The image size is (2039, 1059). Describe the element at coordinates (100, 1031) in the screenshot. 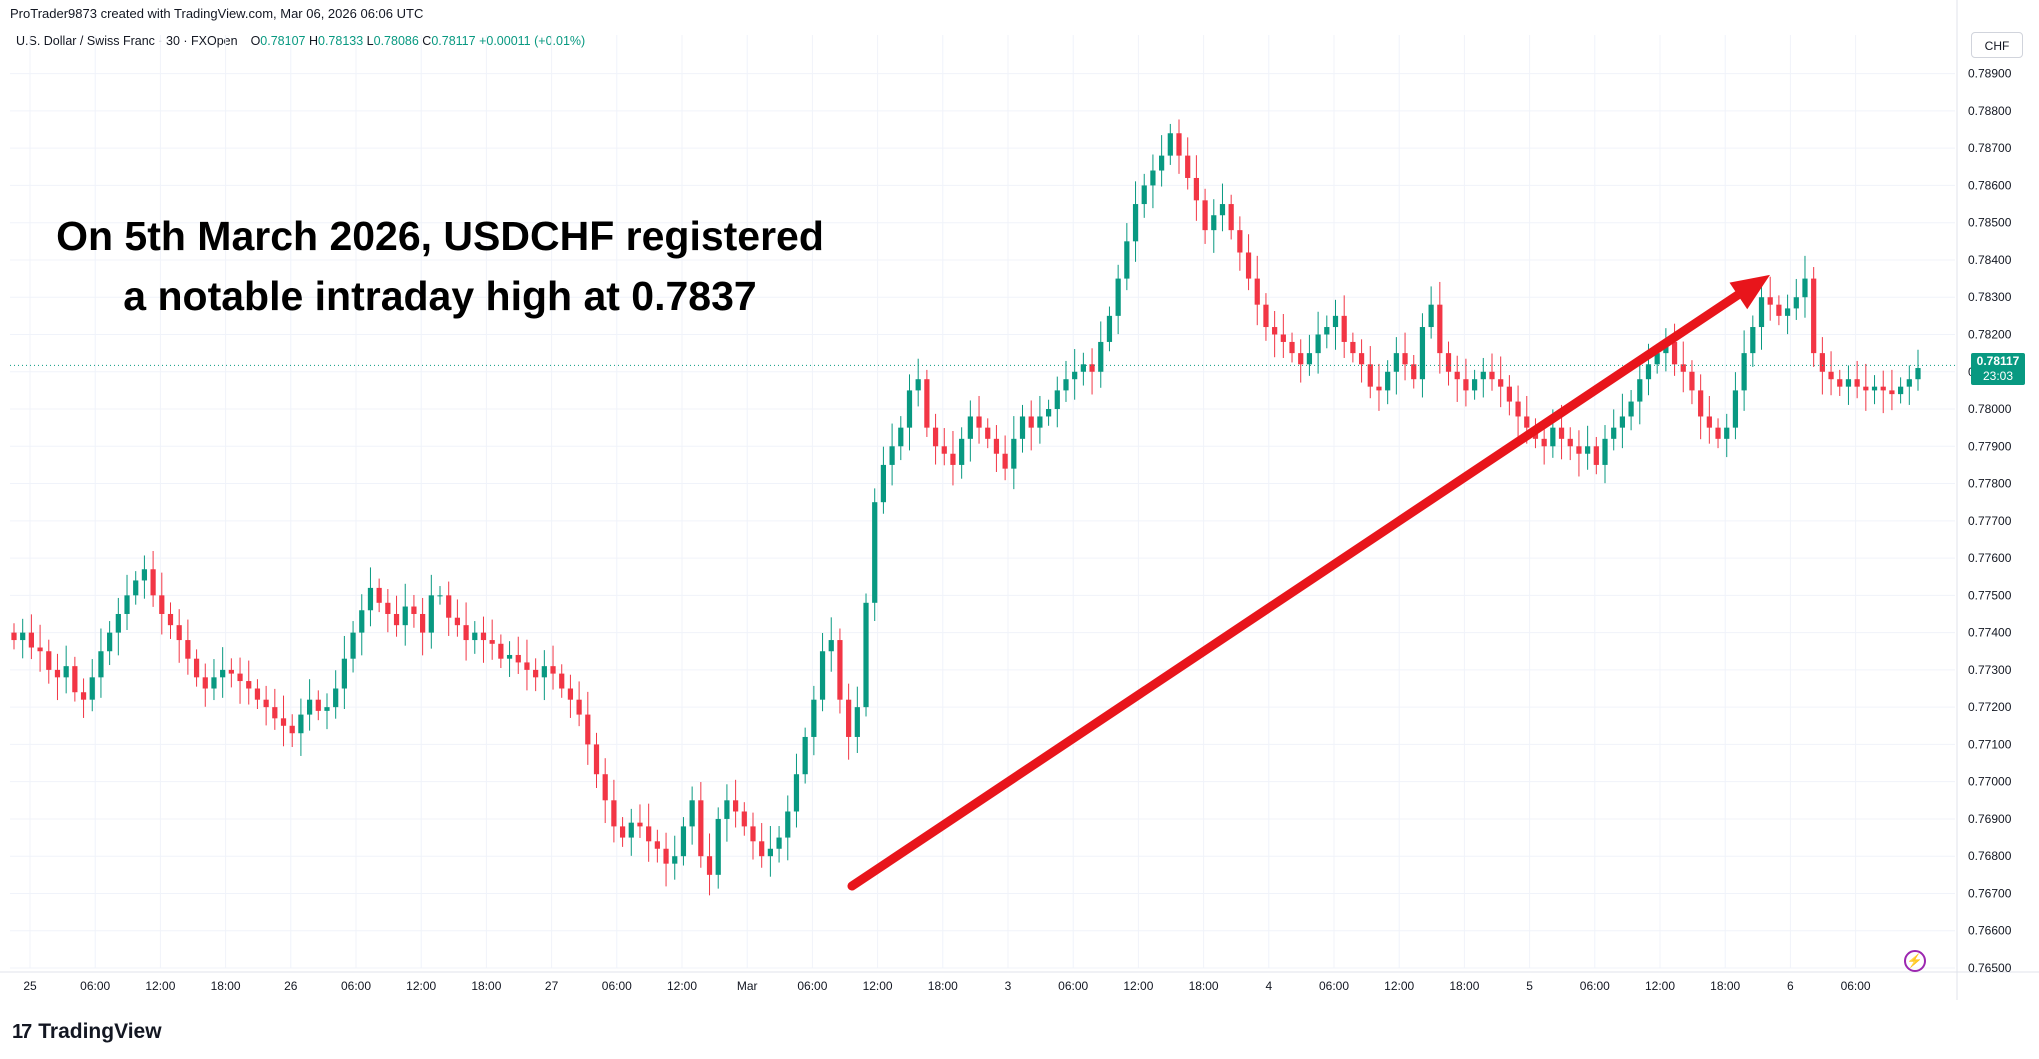

I see `brand-name: TradingView` at that location.